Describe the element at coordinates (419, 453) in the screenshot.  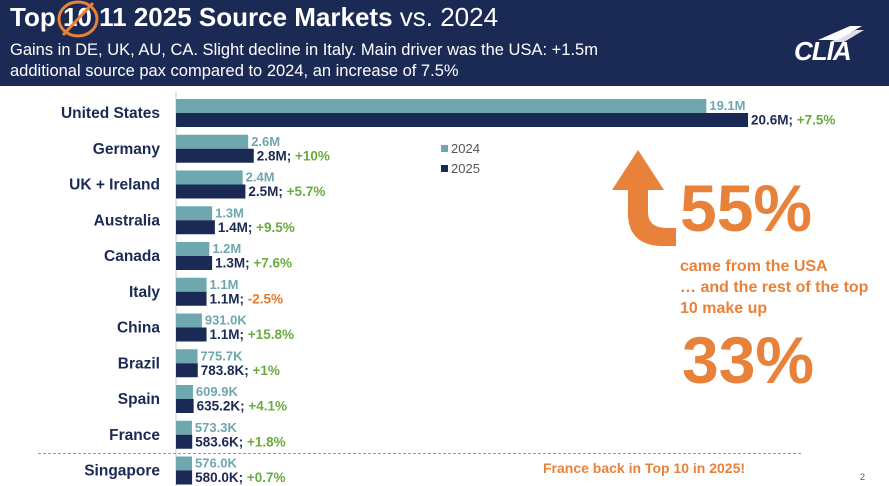
I see `top10-divider` at that location.